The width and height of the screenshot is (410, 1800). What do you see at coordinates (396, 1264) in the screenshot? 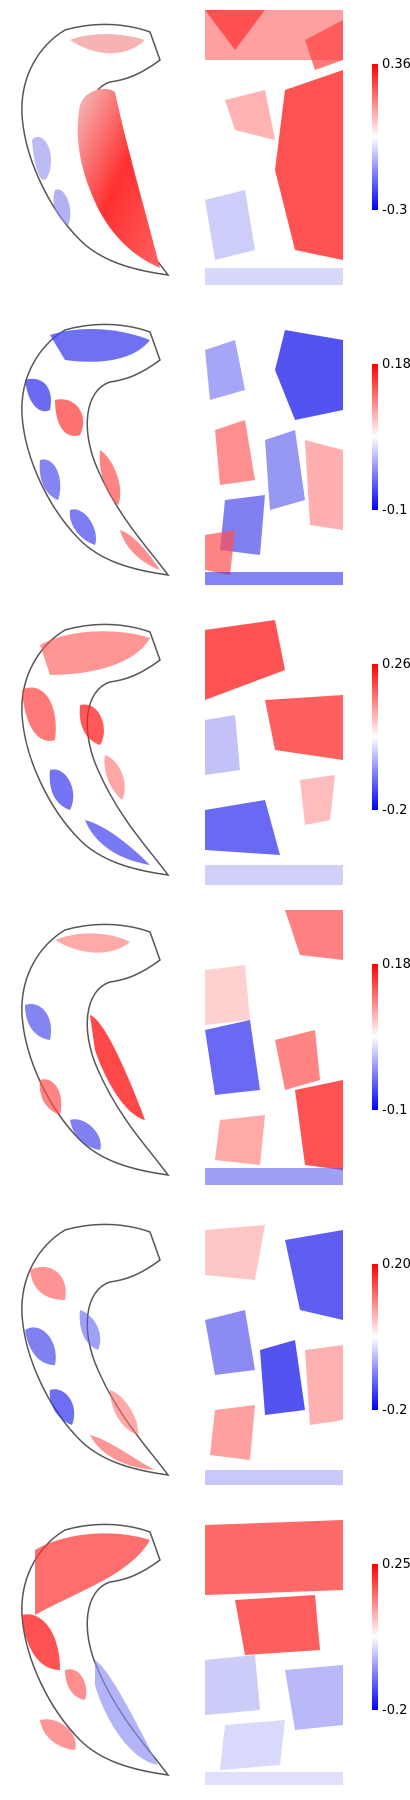
I see `colorbar-max-label: 0.20` at bounding box center [396, 1264].